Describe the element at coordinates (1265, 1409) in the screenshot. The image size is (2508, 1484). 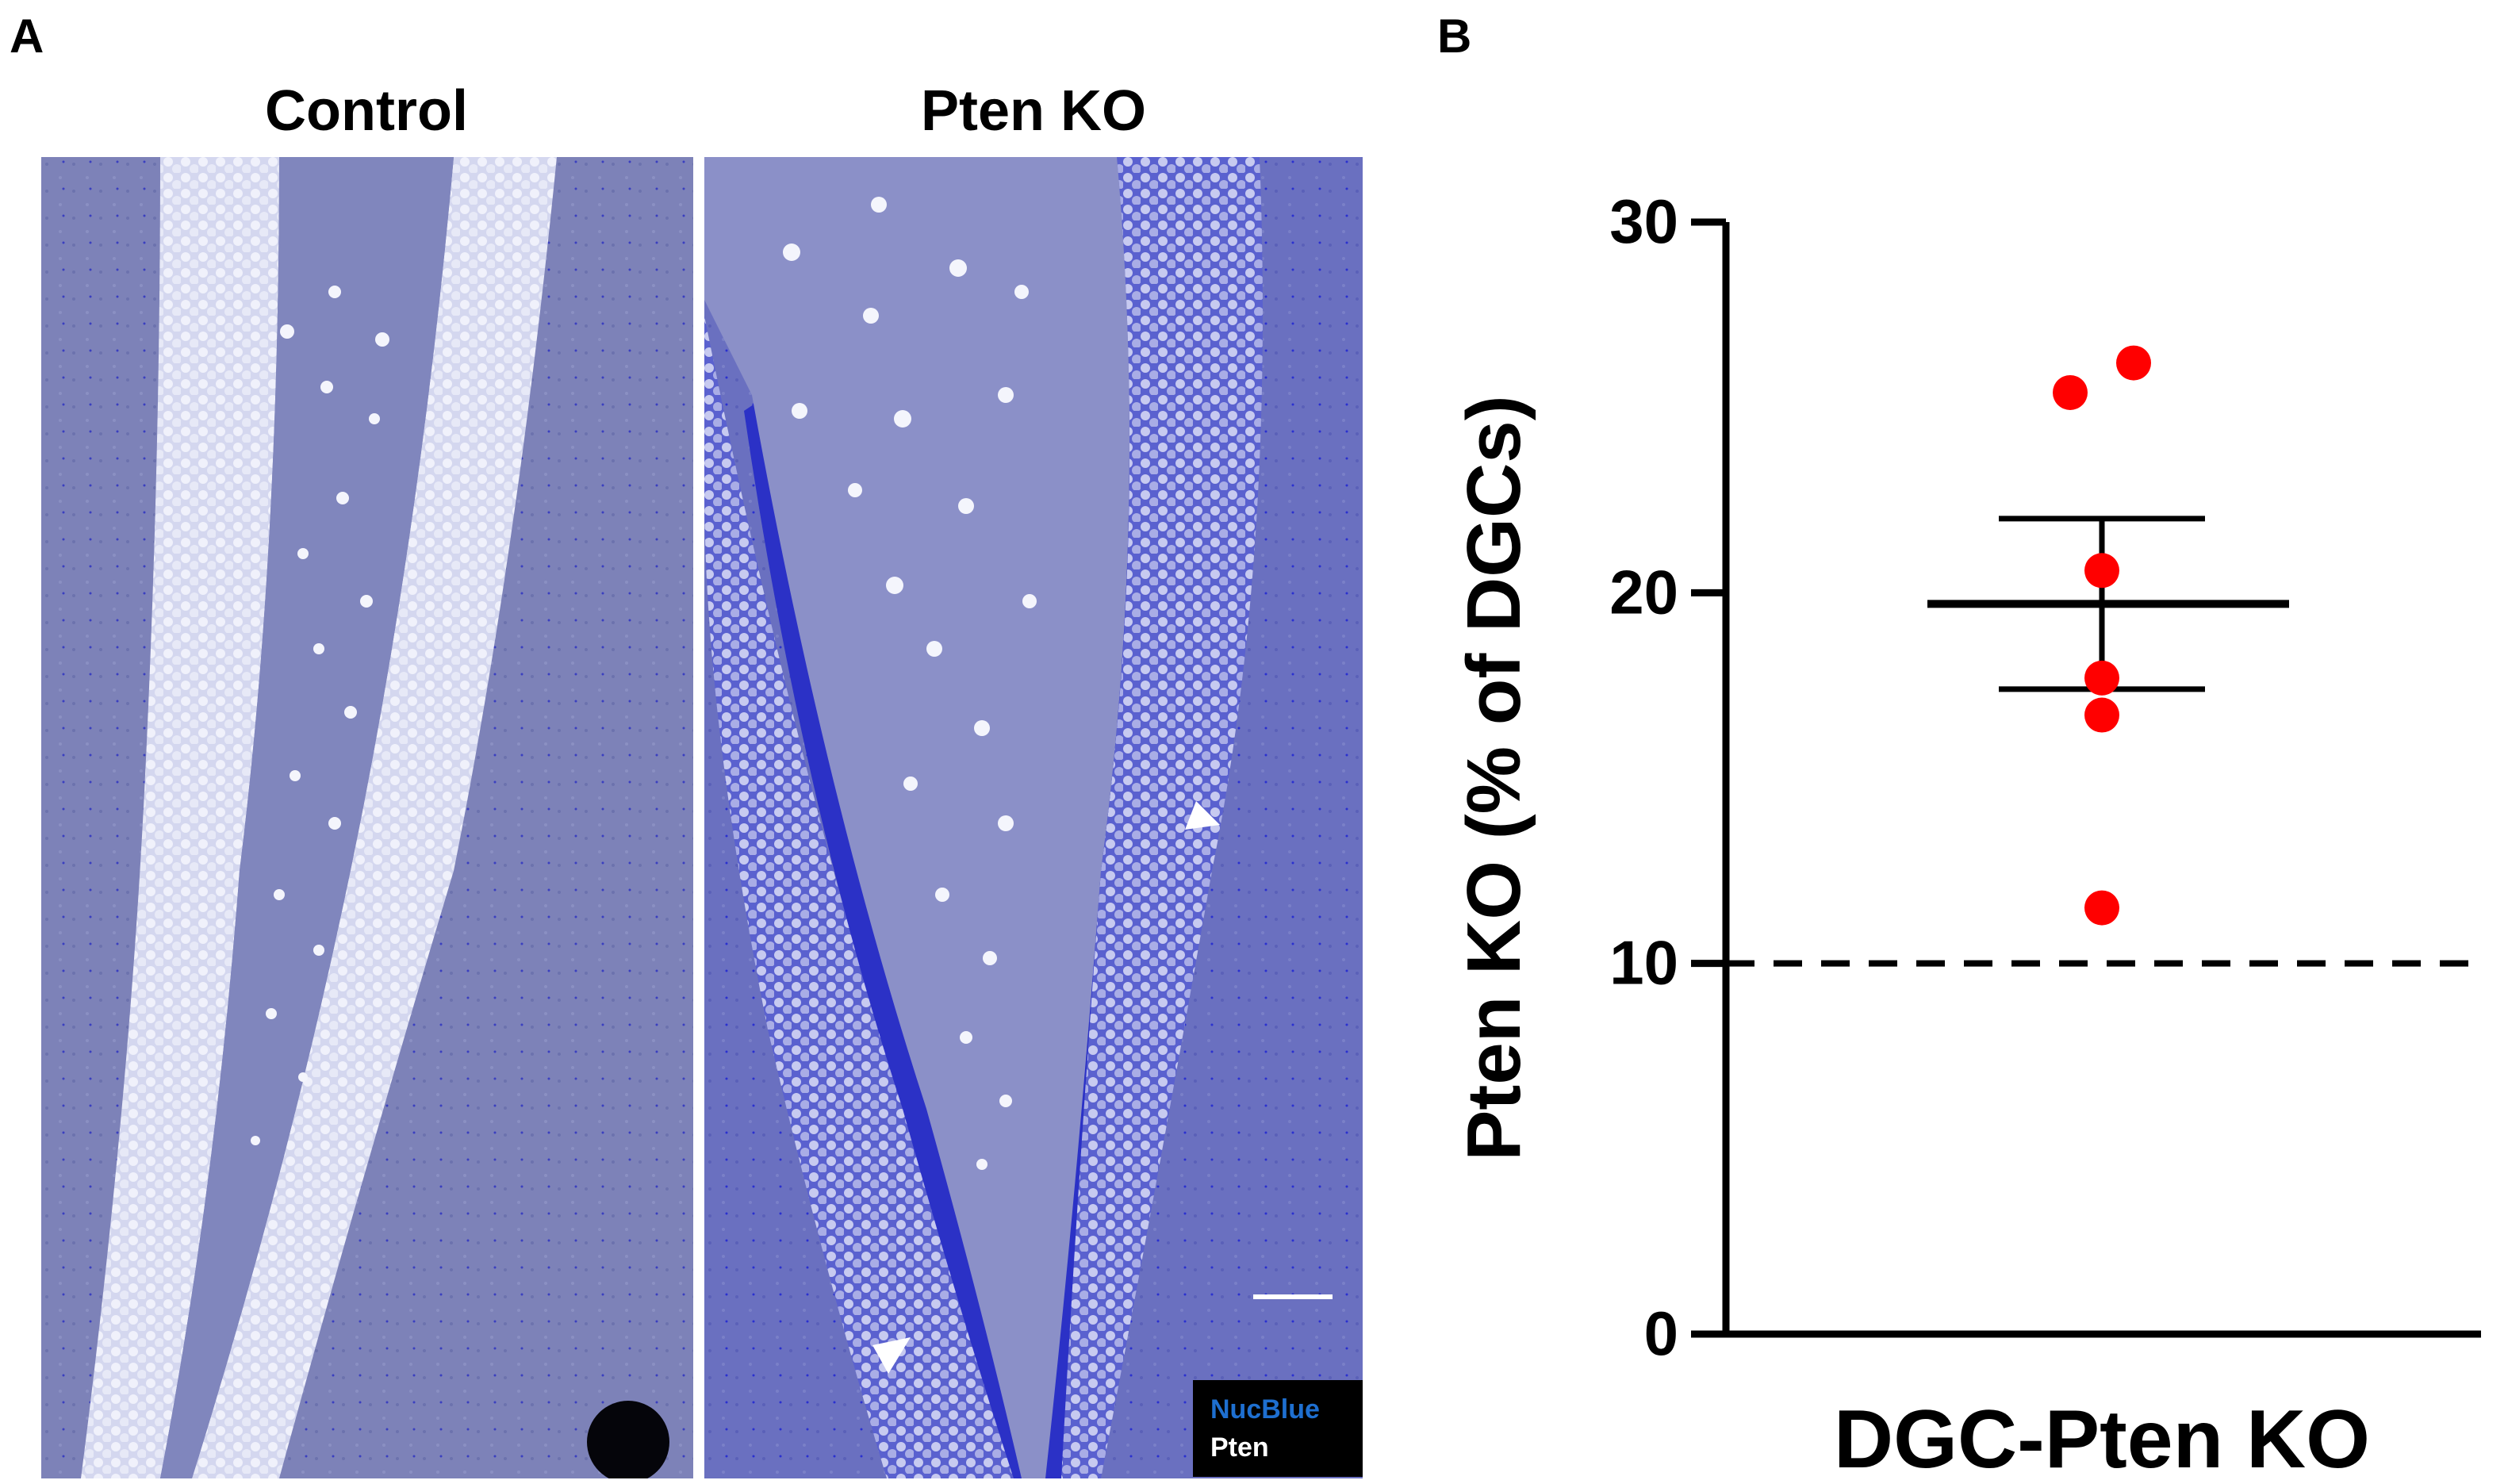
I see `nucblue-legend-label: NucBlue` at that location.